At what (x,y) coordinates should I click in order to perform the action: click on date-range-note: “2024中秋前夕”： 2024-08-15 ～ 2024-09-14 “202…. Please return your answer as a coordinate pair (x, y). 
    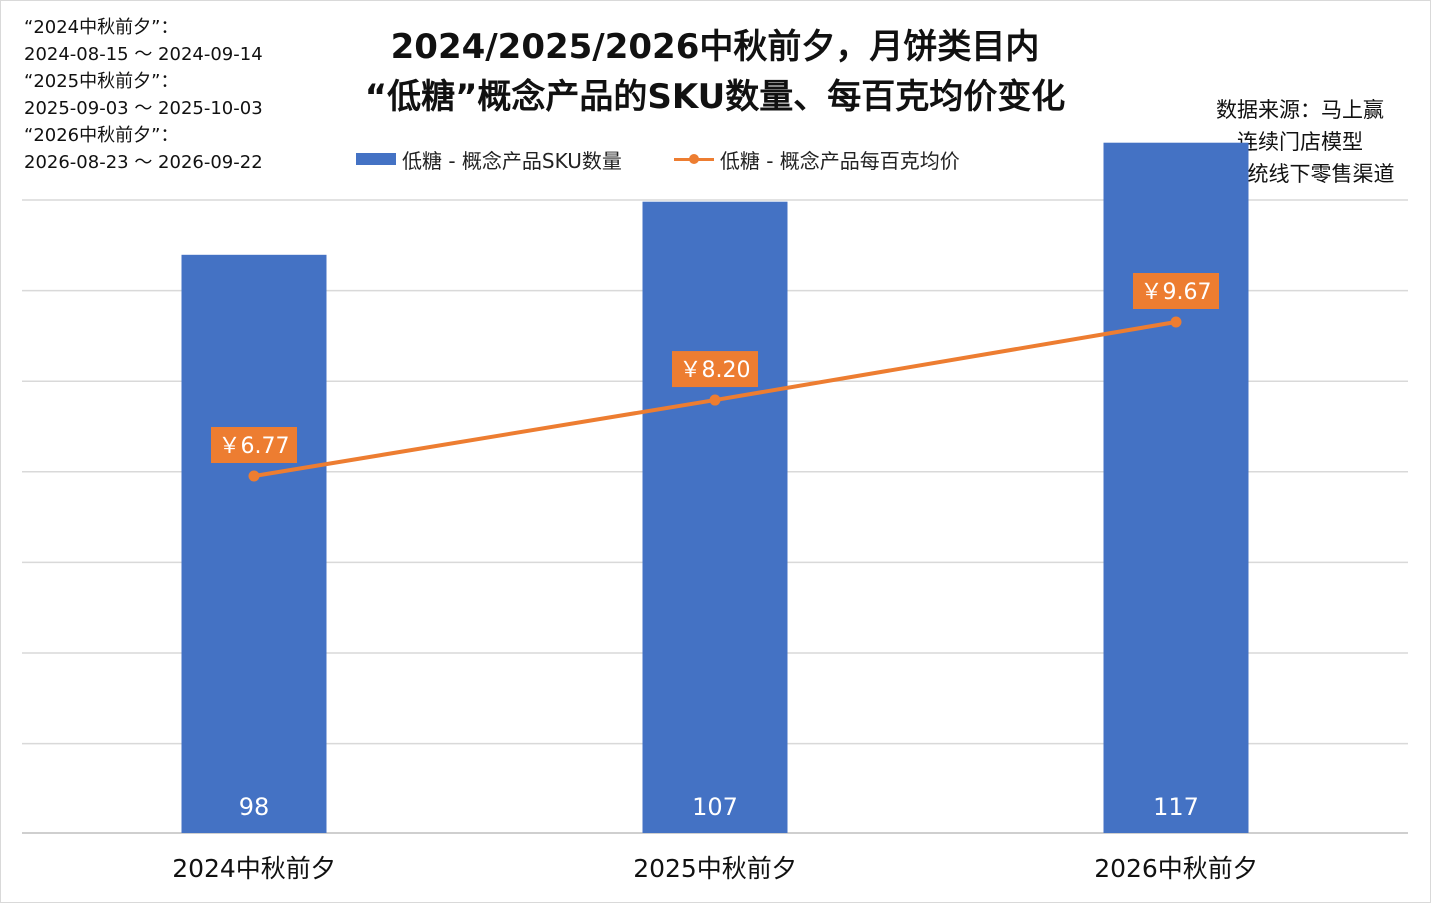
    Looking at the image, I should click on (143, 95).